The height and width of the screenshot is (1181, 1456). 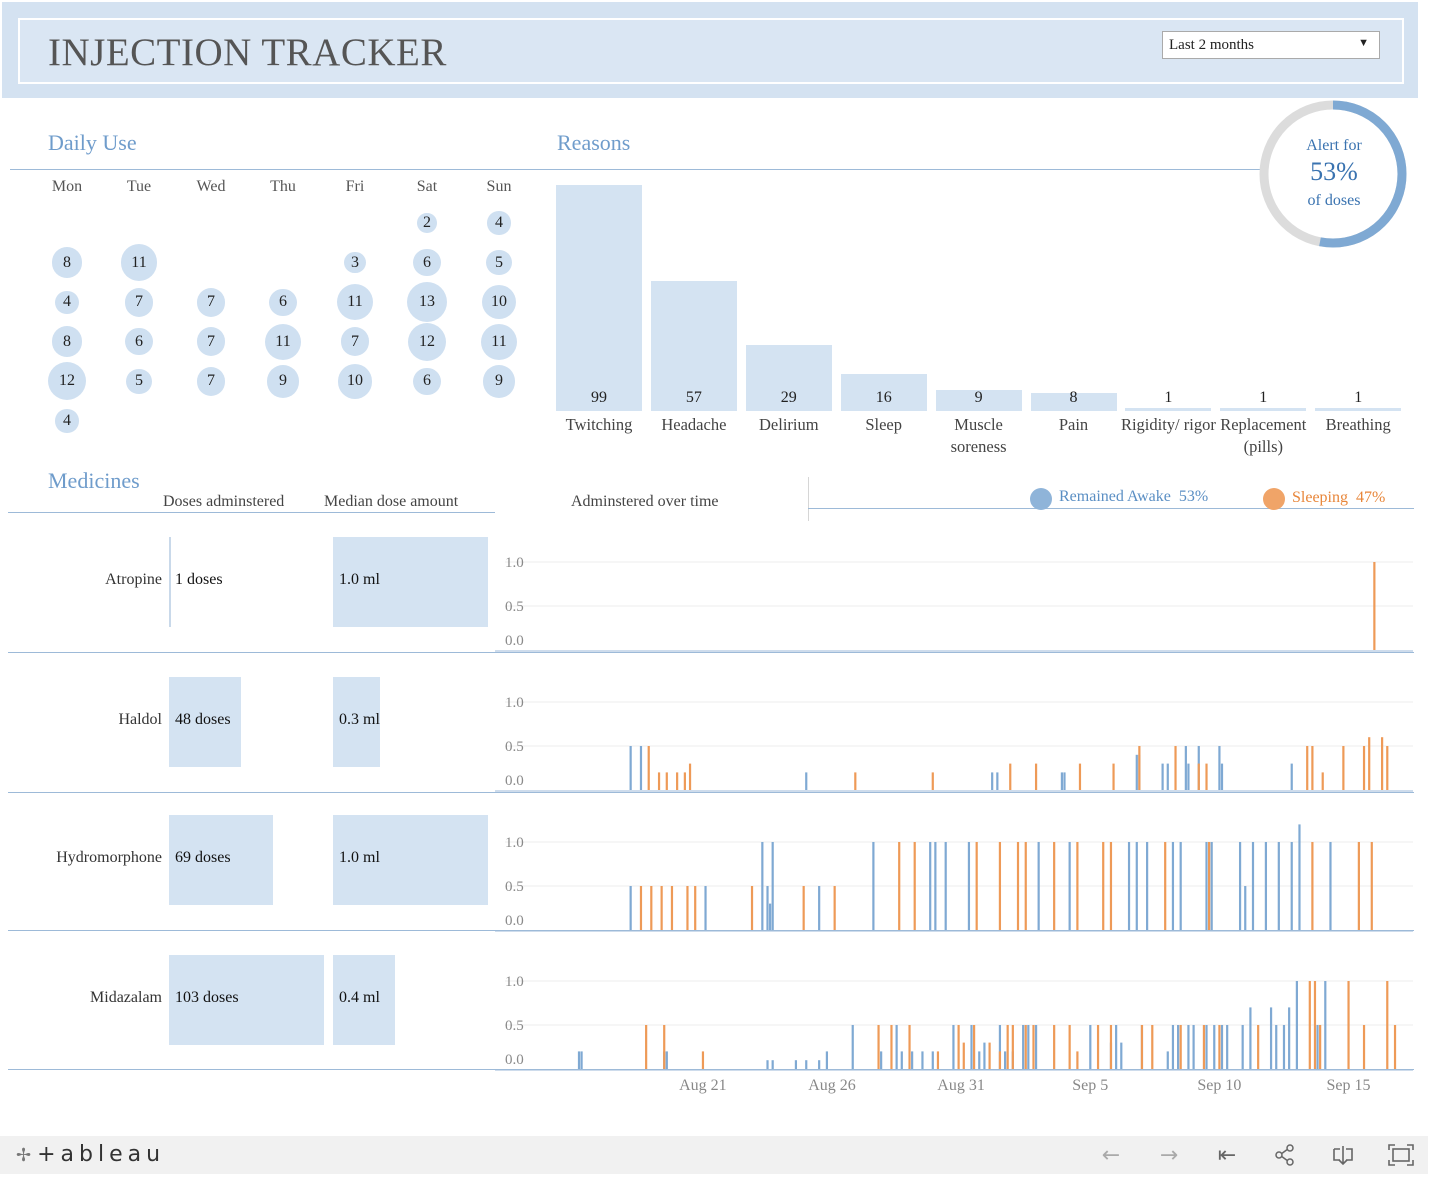 What do you see at coordinates (1263, 435) in the screenshot?
I see `reason-label: Replacement (pills)` at bounding box center [1263, 435].